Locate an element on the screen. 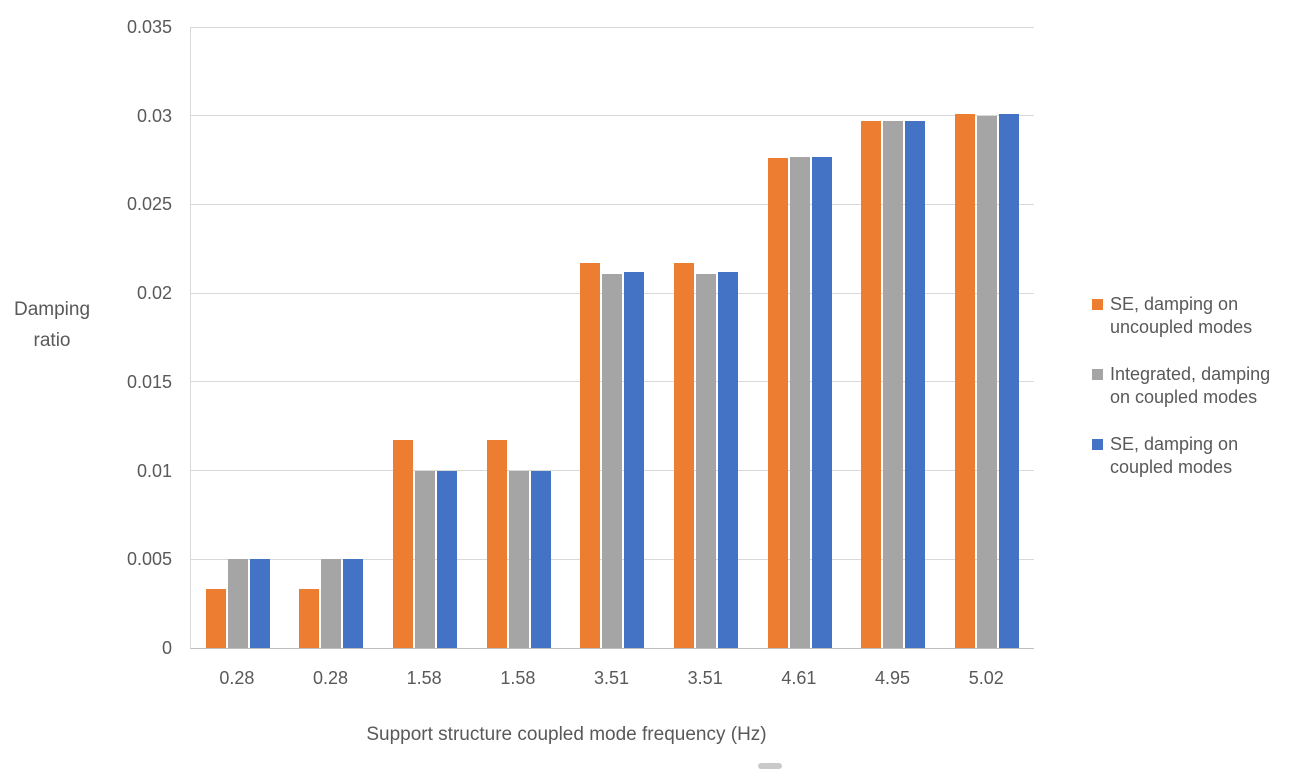 This screenshot has width=1296, height=771. y-axis-title: Damping ratio is located at coordinates (52, 325).